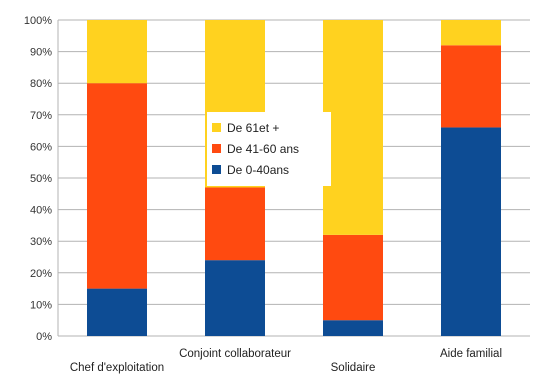 This screenshot has height=376, width=535. Describe the element at coordinates (41, 147) in the screenshot. I see `y-tick-label: 60%` at that location.